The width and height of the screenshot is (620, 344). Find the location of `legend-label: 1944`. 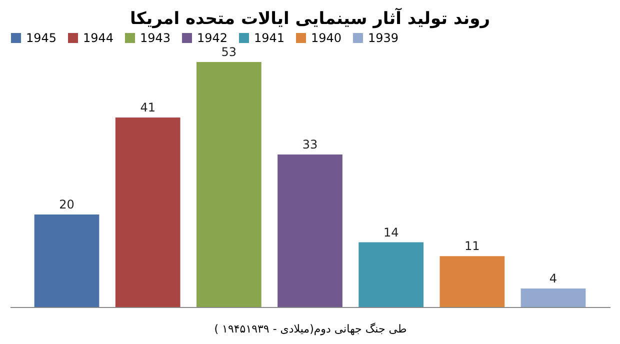

legend-label: 1944 is located at coordinates (98, 38).